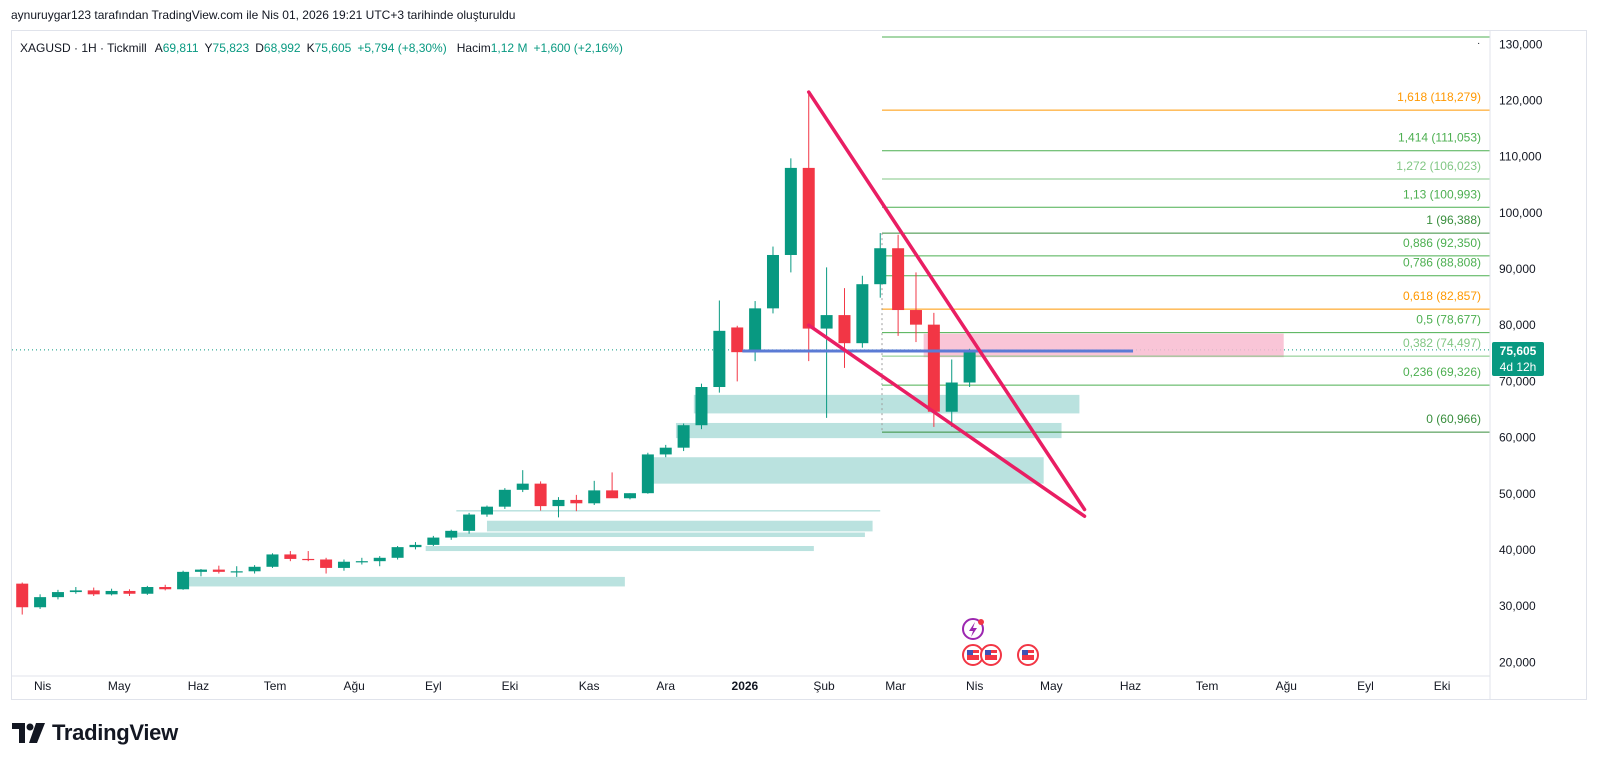 The width and height of the screenshot is (1600, 781). Describe the element at coordinates (1517, 550) in the screenshot. I see `y-tick-label: 40,000` at that location.